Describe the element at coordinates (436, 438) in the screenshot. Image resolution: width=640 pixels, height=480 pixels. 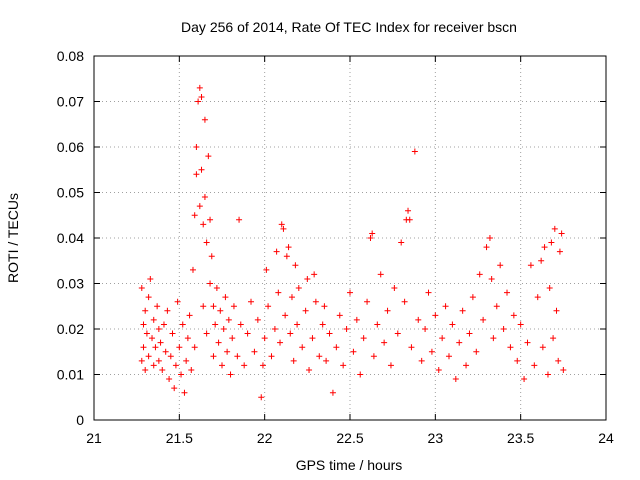
I see `x-tick-label: 23` at that location.